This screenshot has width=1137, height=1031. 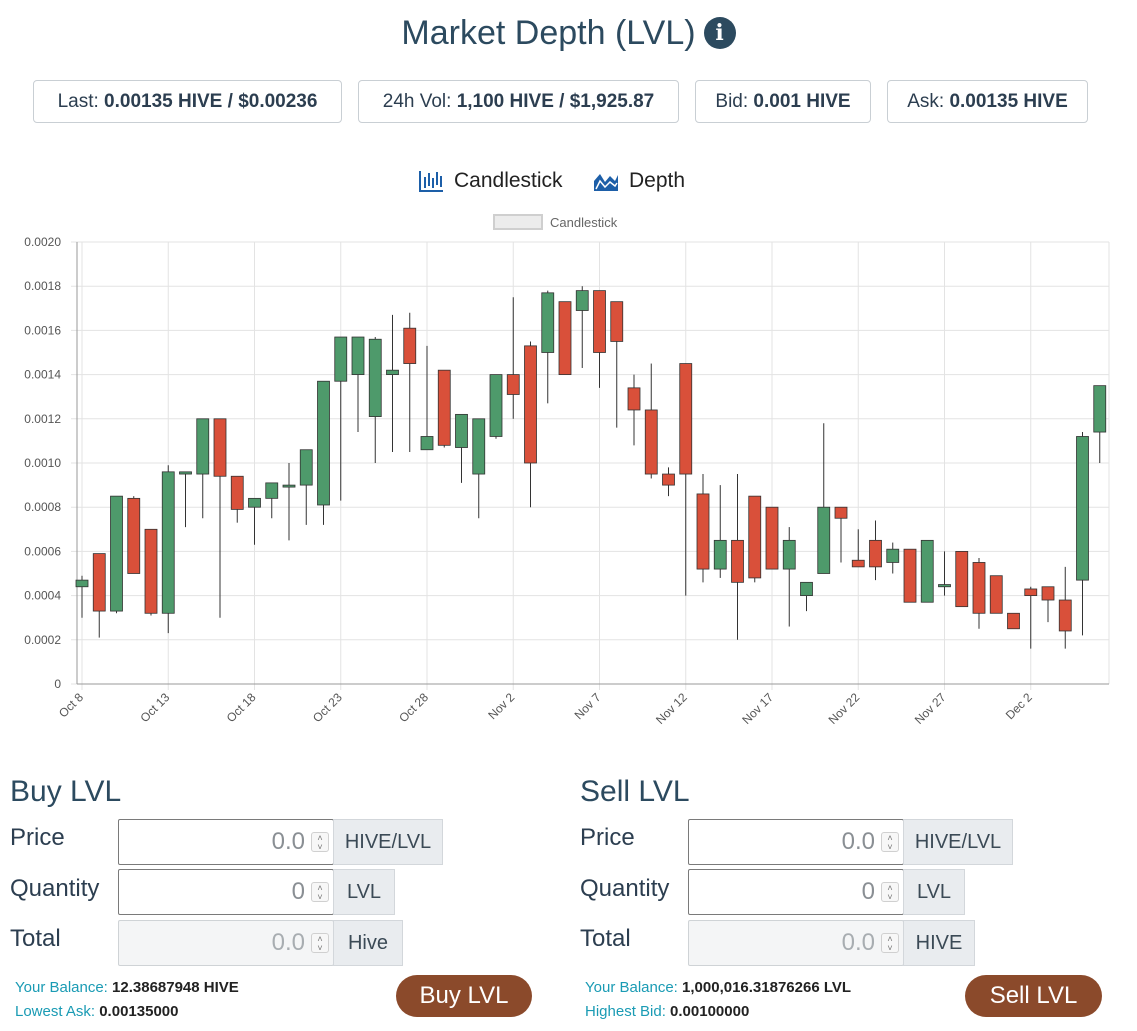 I want to click on legend-swatch, so click(x=518, y=222).